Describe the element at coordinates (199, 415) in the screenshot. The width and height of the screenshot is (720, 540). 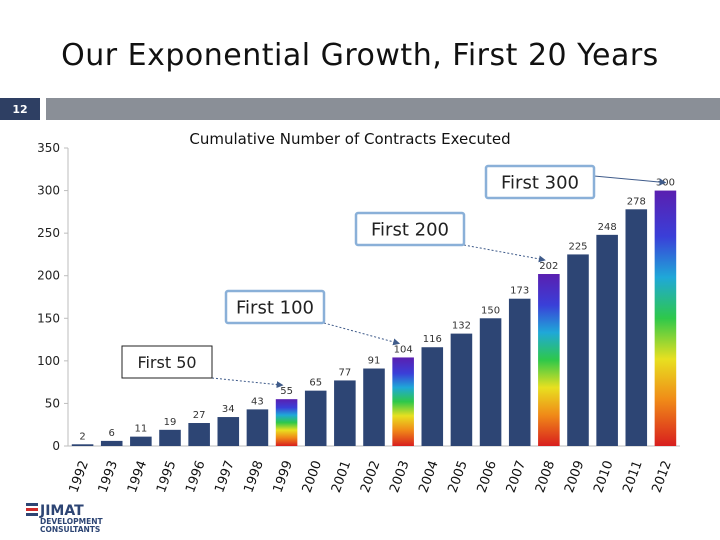
I see `data-label-1996: 27` at that location.